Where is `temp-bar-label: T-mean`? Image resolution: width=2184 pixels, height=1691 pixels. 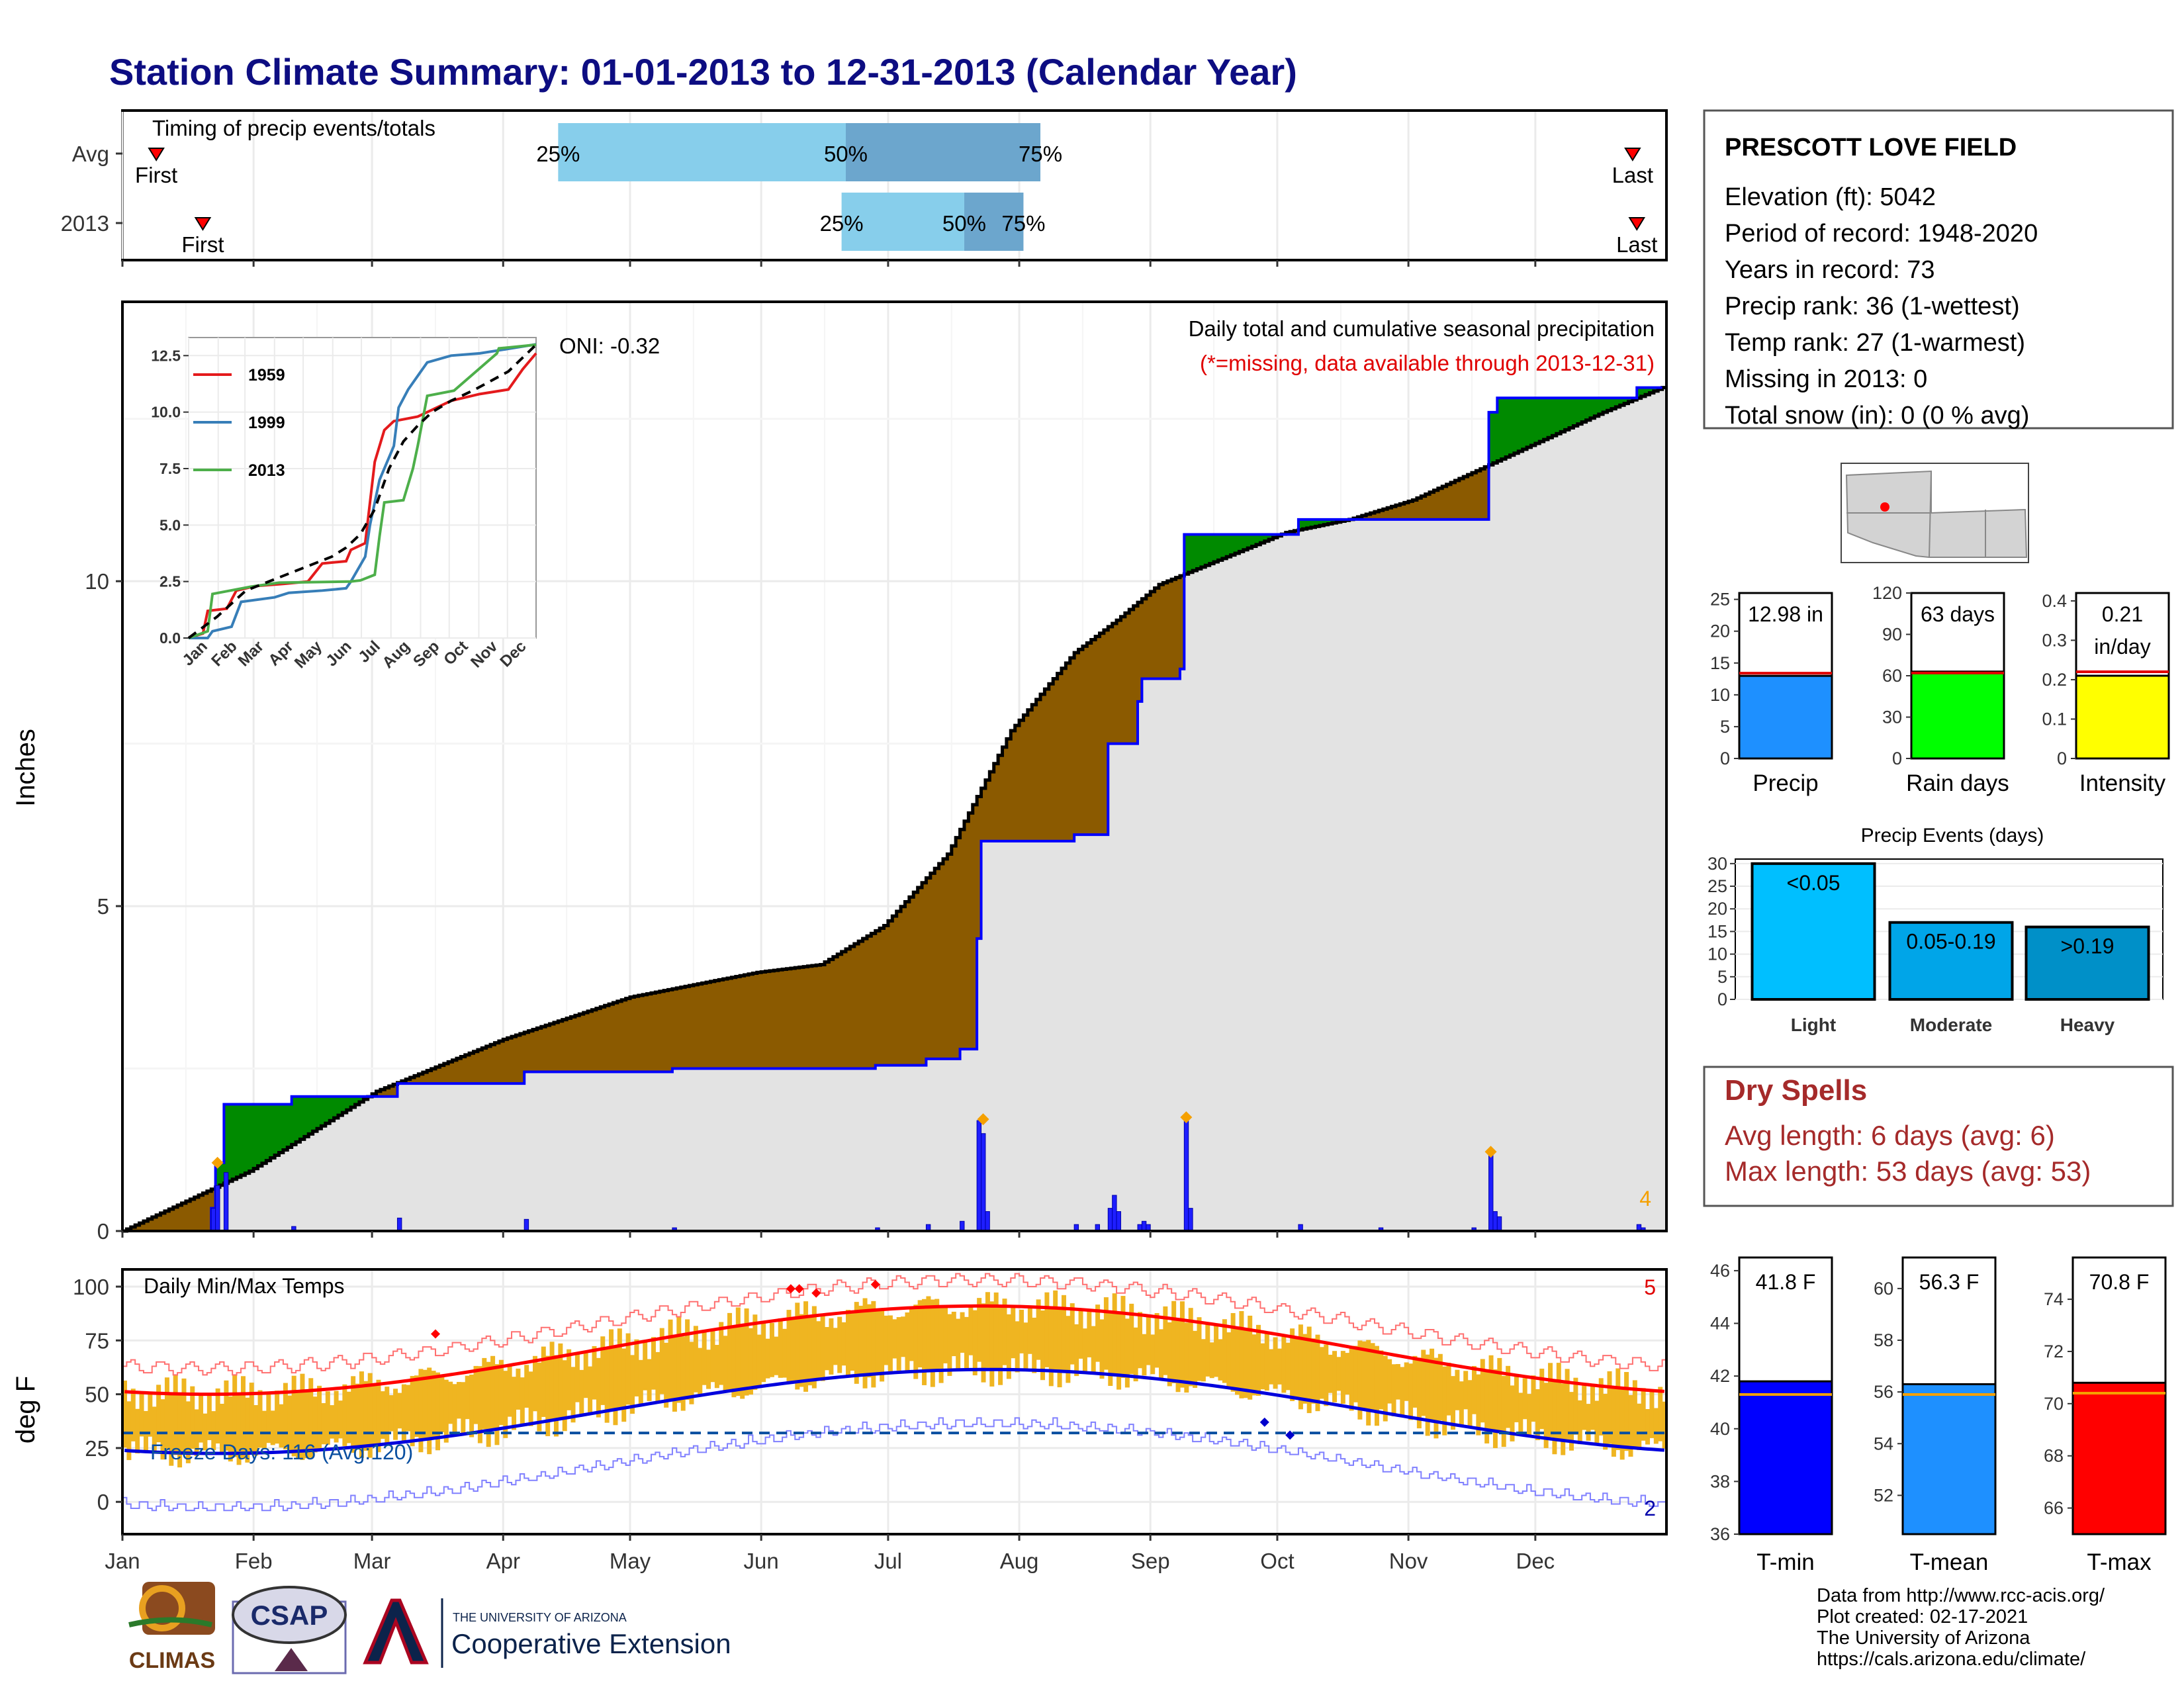 temp-bar-label: T-mean is located at coordinates (1949, 1562).